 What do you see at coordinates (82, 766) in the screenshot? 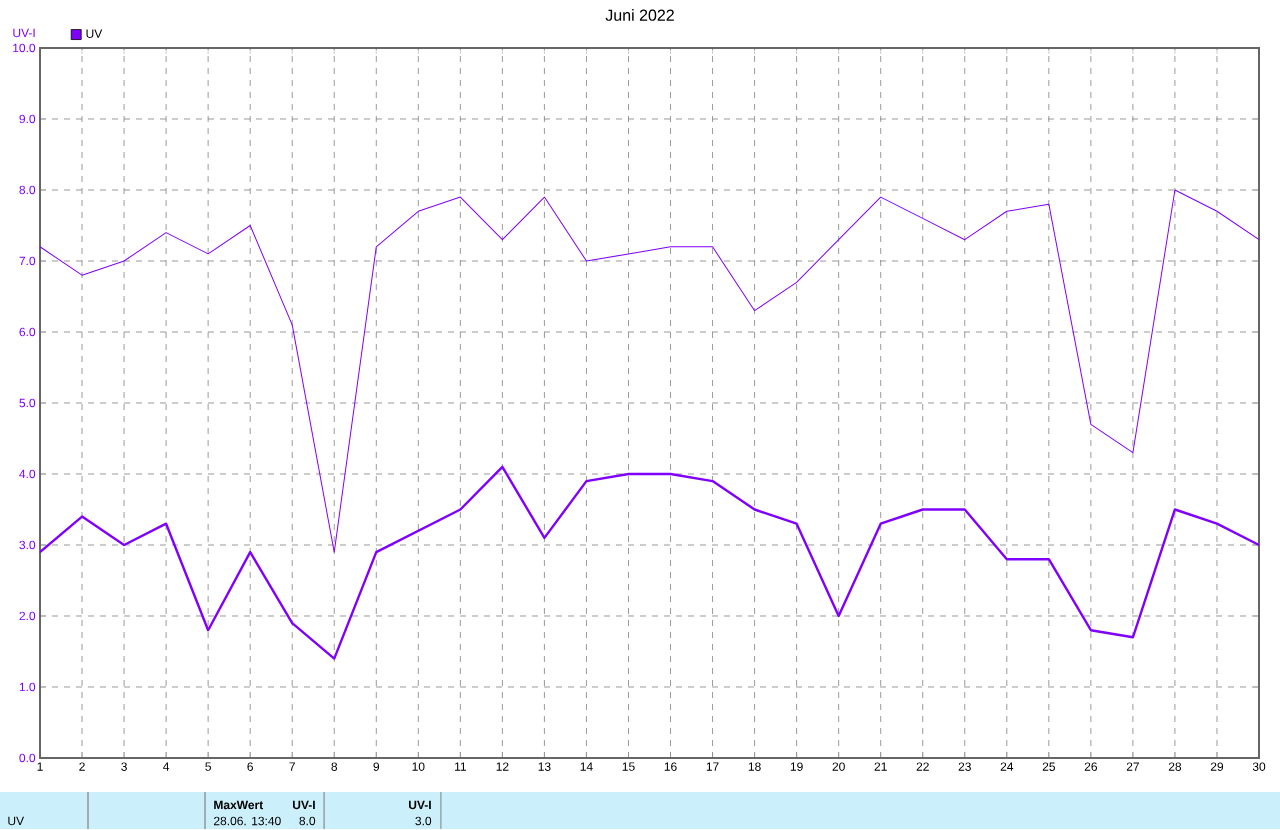
I see `x-tick-label: 2` at bounding box center [82, 766].